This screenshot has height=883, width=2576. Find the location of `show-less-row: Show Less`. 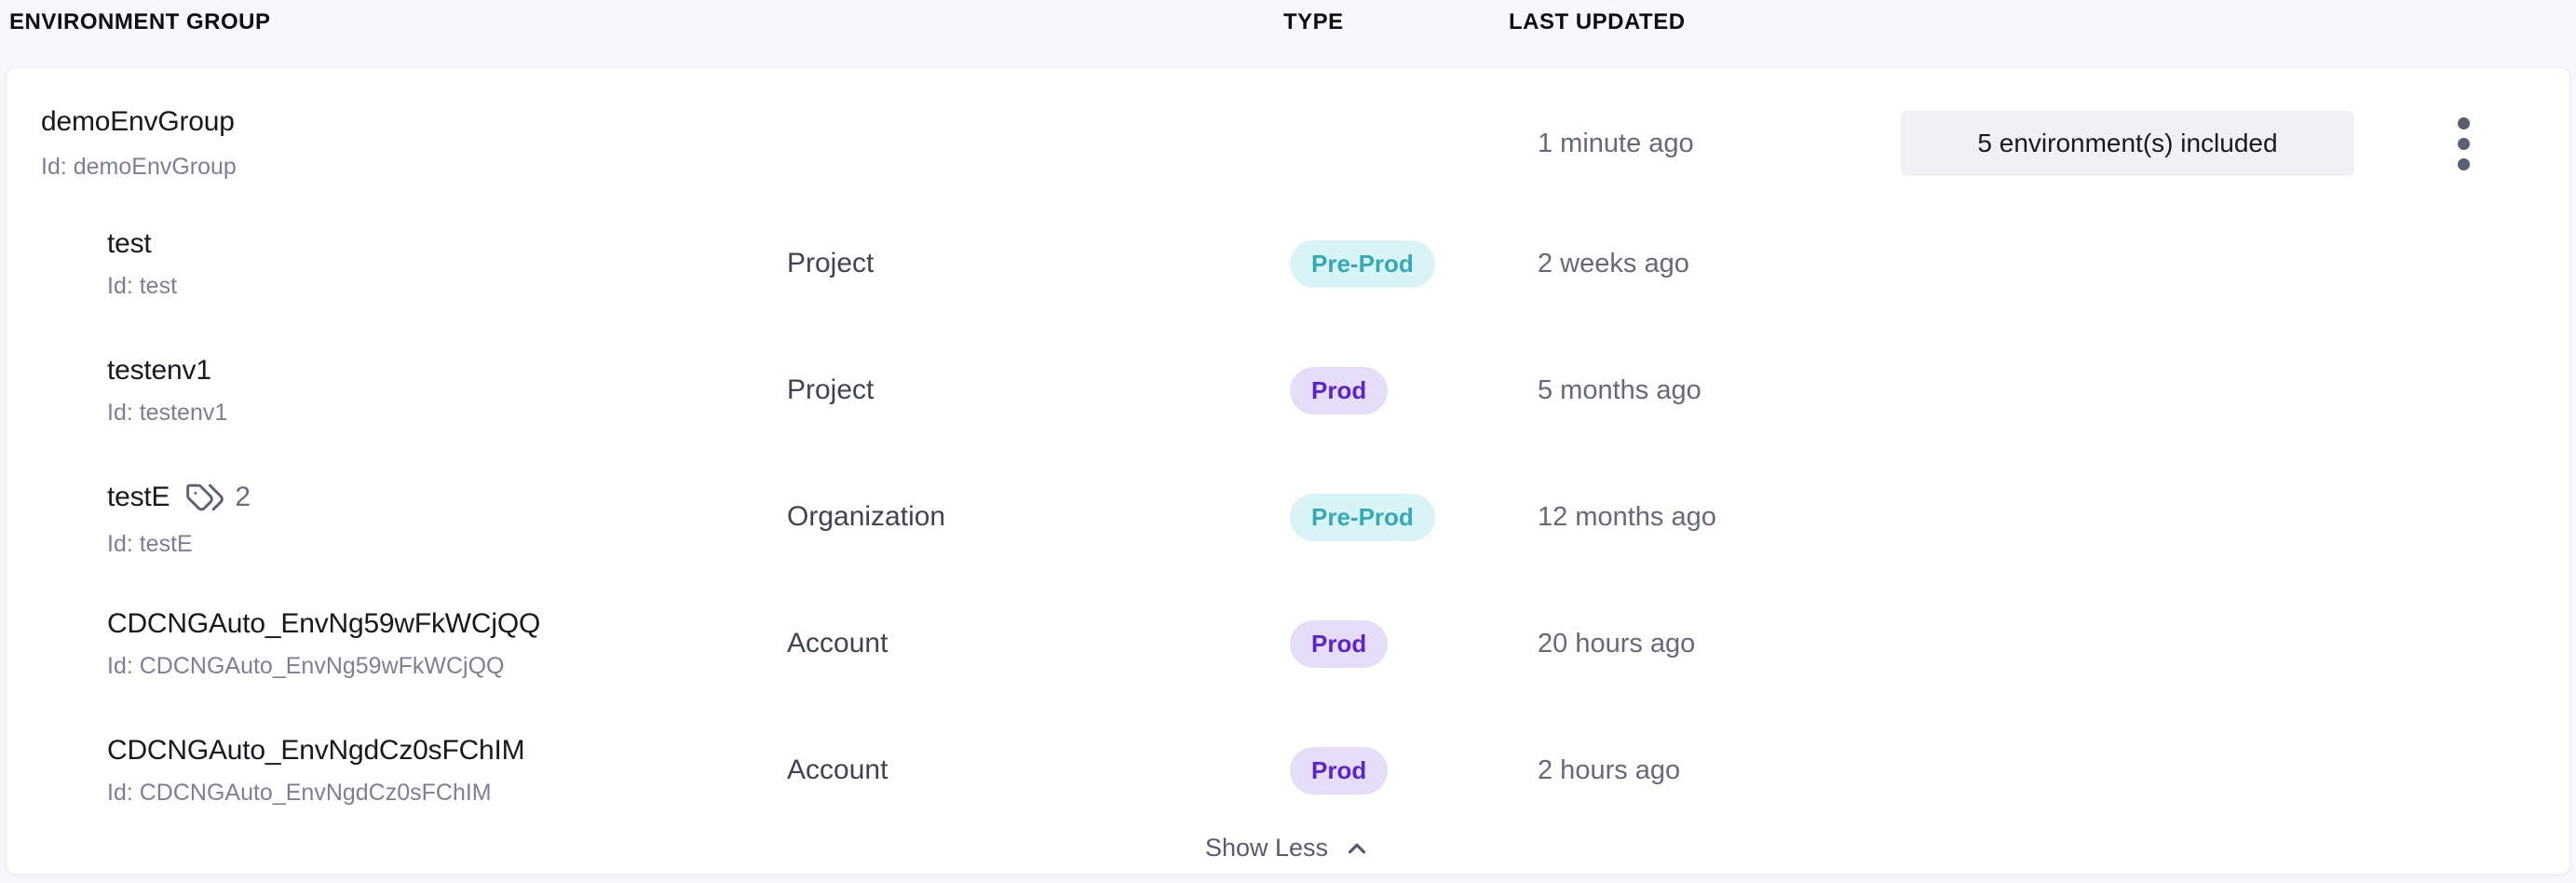

show-less-row: Show Less is located at coordinates (1288, 854).